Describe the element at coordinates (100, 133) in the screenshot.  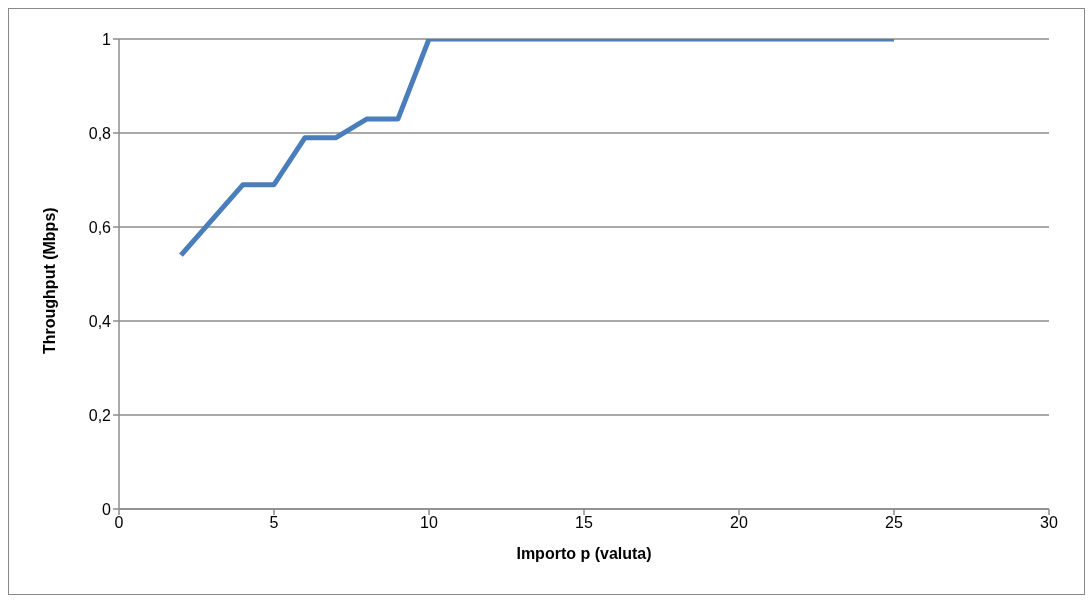
I see `y-tick-label: 0,8` at that location.